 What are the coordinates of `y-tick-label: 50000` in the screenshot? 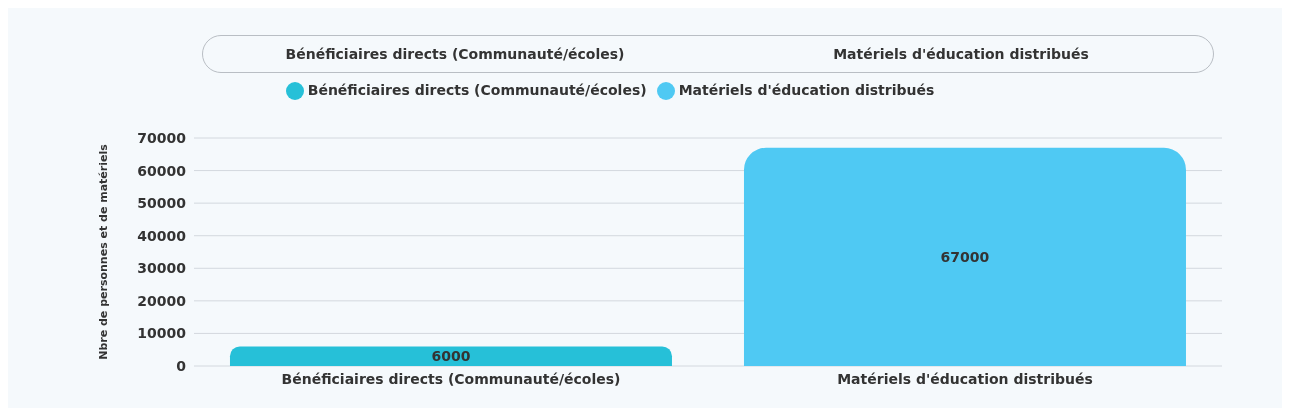 It's located at (162, 203).